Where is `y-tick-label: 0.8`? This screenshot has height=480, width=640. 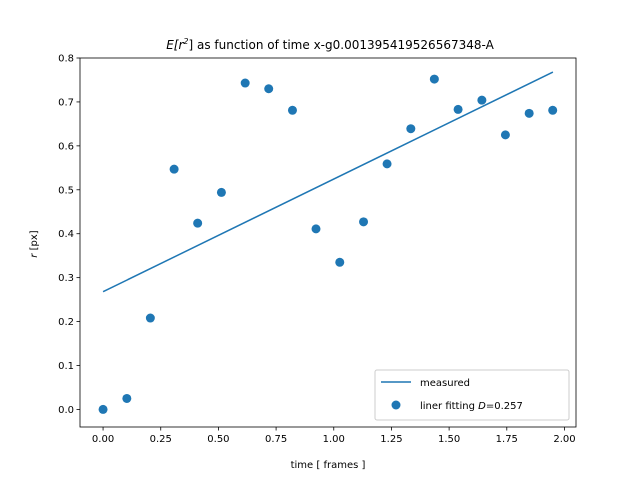 y-tick-label: 0.8 is located at coordinates (66, 59).